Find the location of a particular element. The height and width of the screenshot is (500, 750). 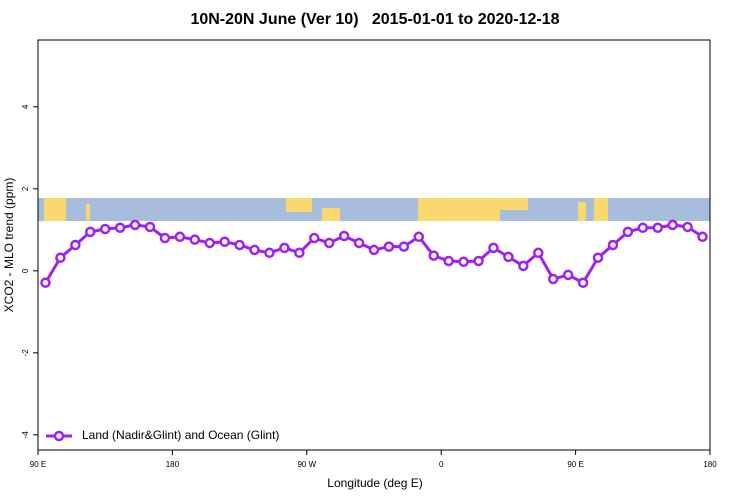

x-axis-label: Longitude (deg E) is located at coordinates (374, 483).